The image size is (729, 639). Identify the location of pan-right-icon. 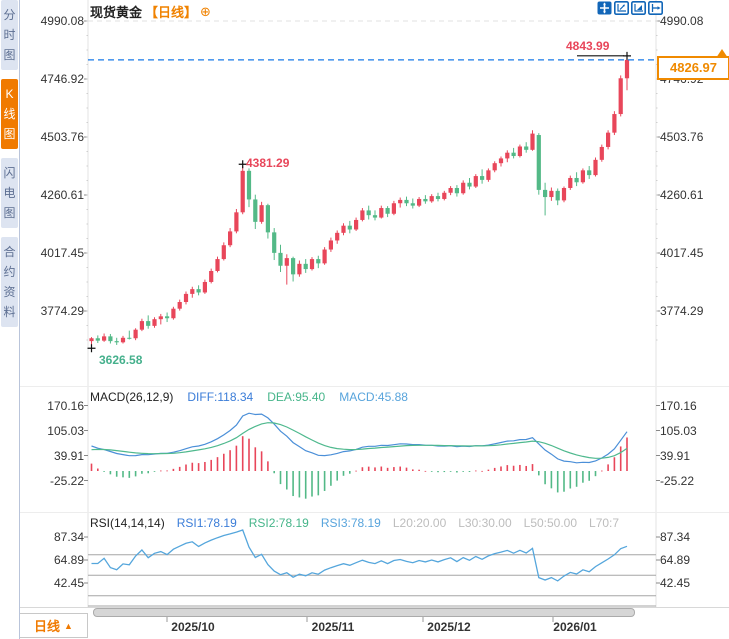
(655, 8).